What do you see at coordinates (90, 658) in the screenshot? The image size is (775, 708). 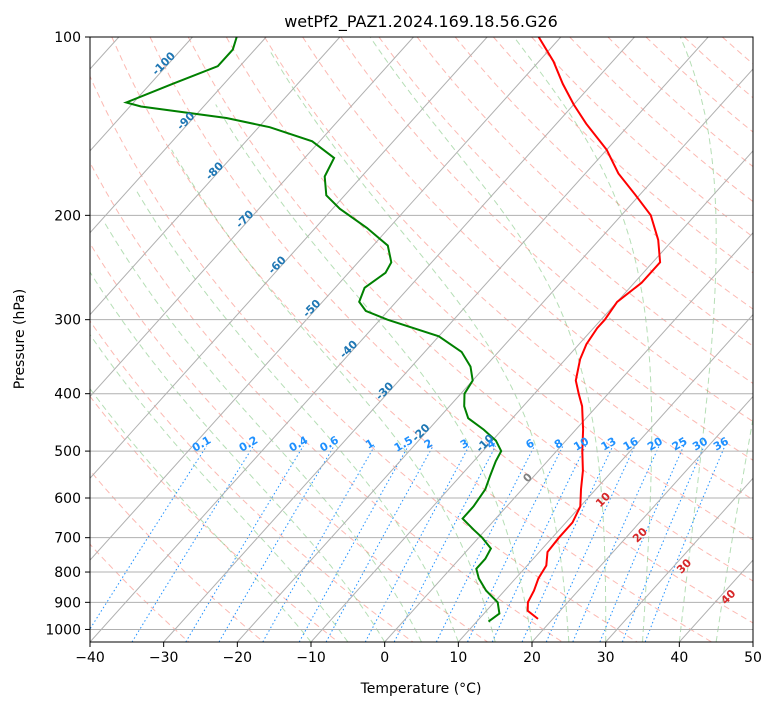 I see `x-tick-label: −40` at bounding box center [90, 658].